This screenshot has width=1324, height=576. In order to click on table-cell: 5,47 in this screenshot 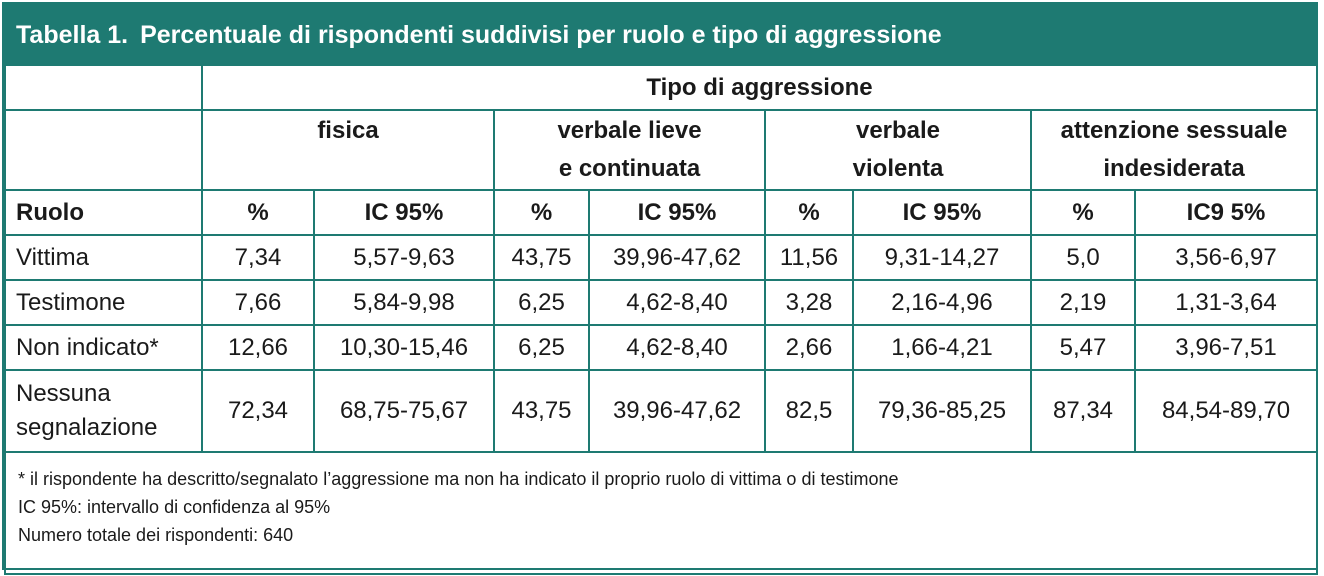, I will do `click(1083, 347)`.